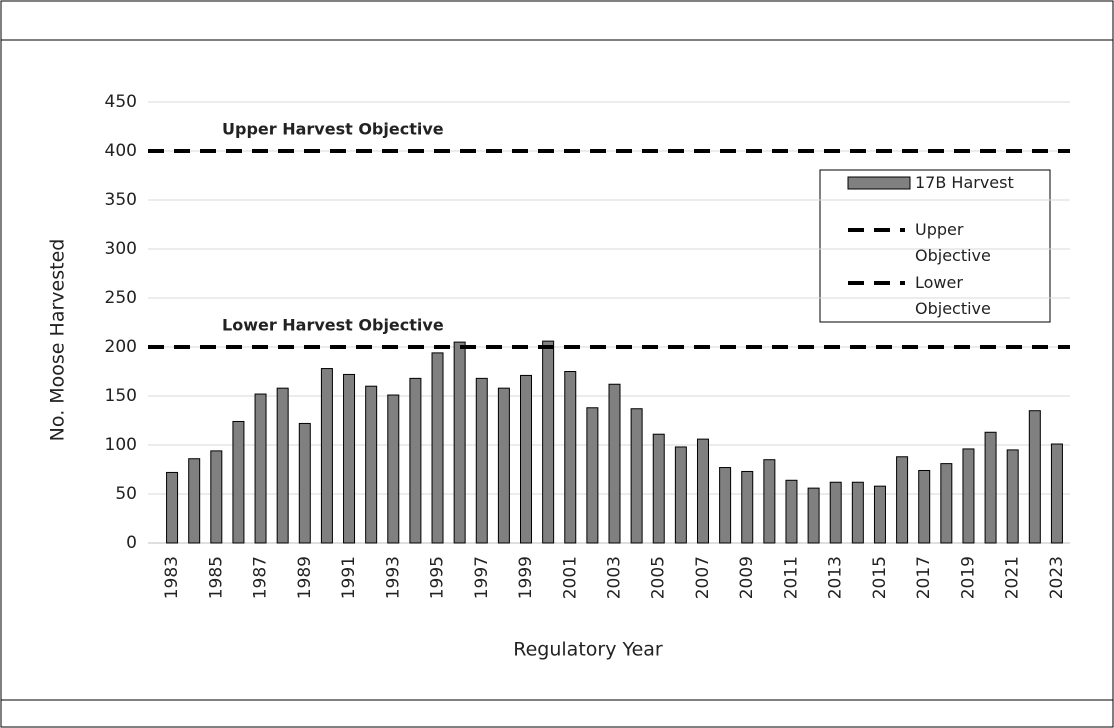 The height and width of the screenshot is (728, 1114). I want to click on legend-label: Lower Objective, so click(953, 295).